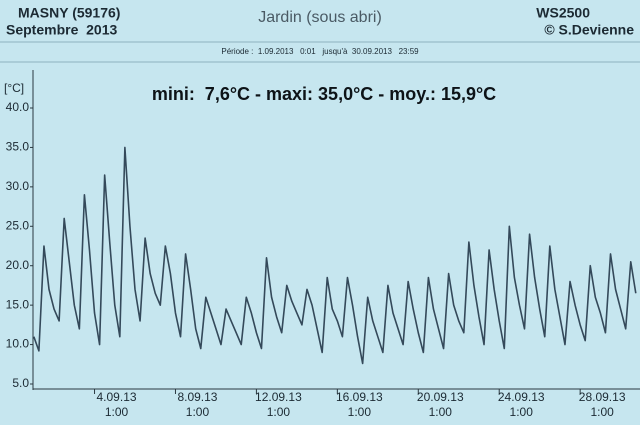 The height and width of the screenshot is (425, 640). What do you see at coordinates (589, 30) in the screenshot?
I see `author: © S.Devienne` at bounding box center [589, 30].